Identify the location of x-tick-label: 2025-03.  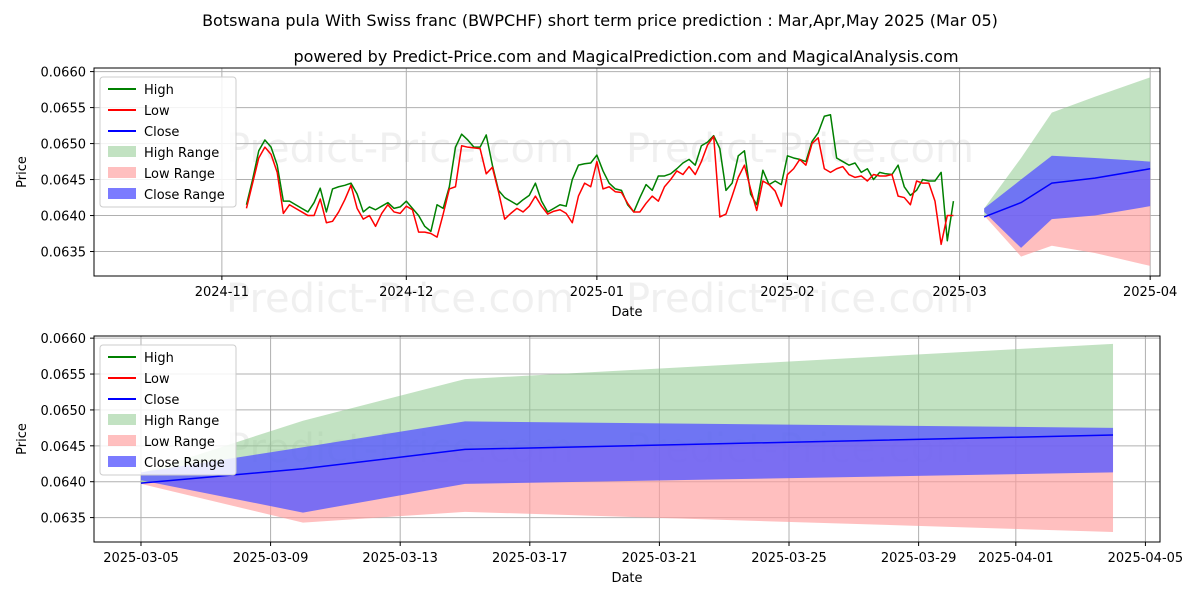
(959, 292).